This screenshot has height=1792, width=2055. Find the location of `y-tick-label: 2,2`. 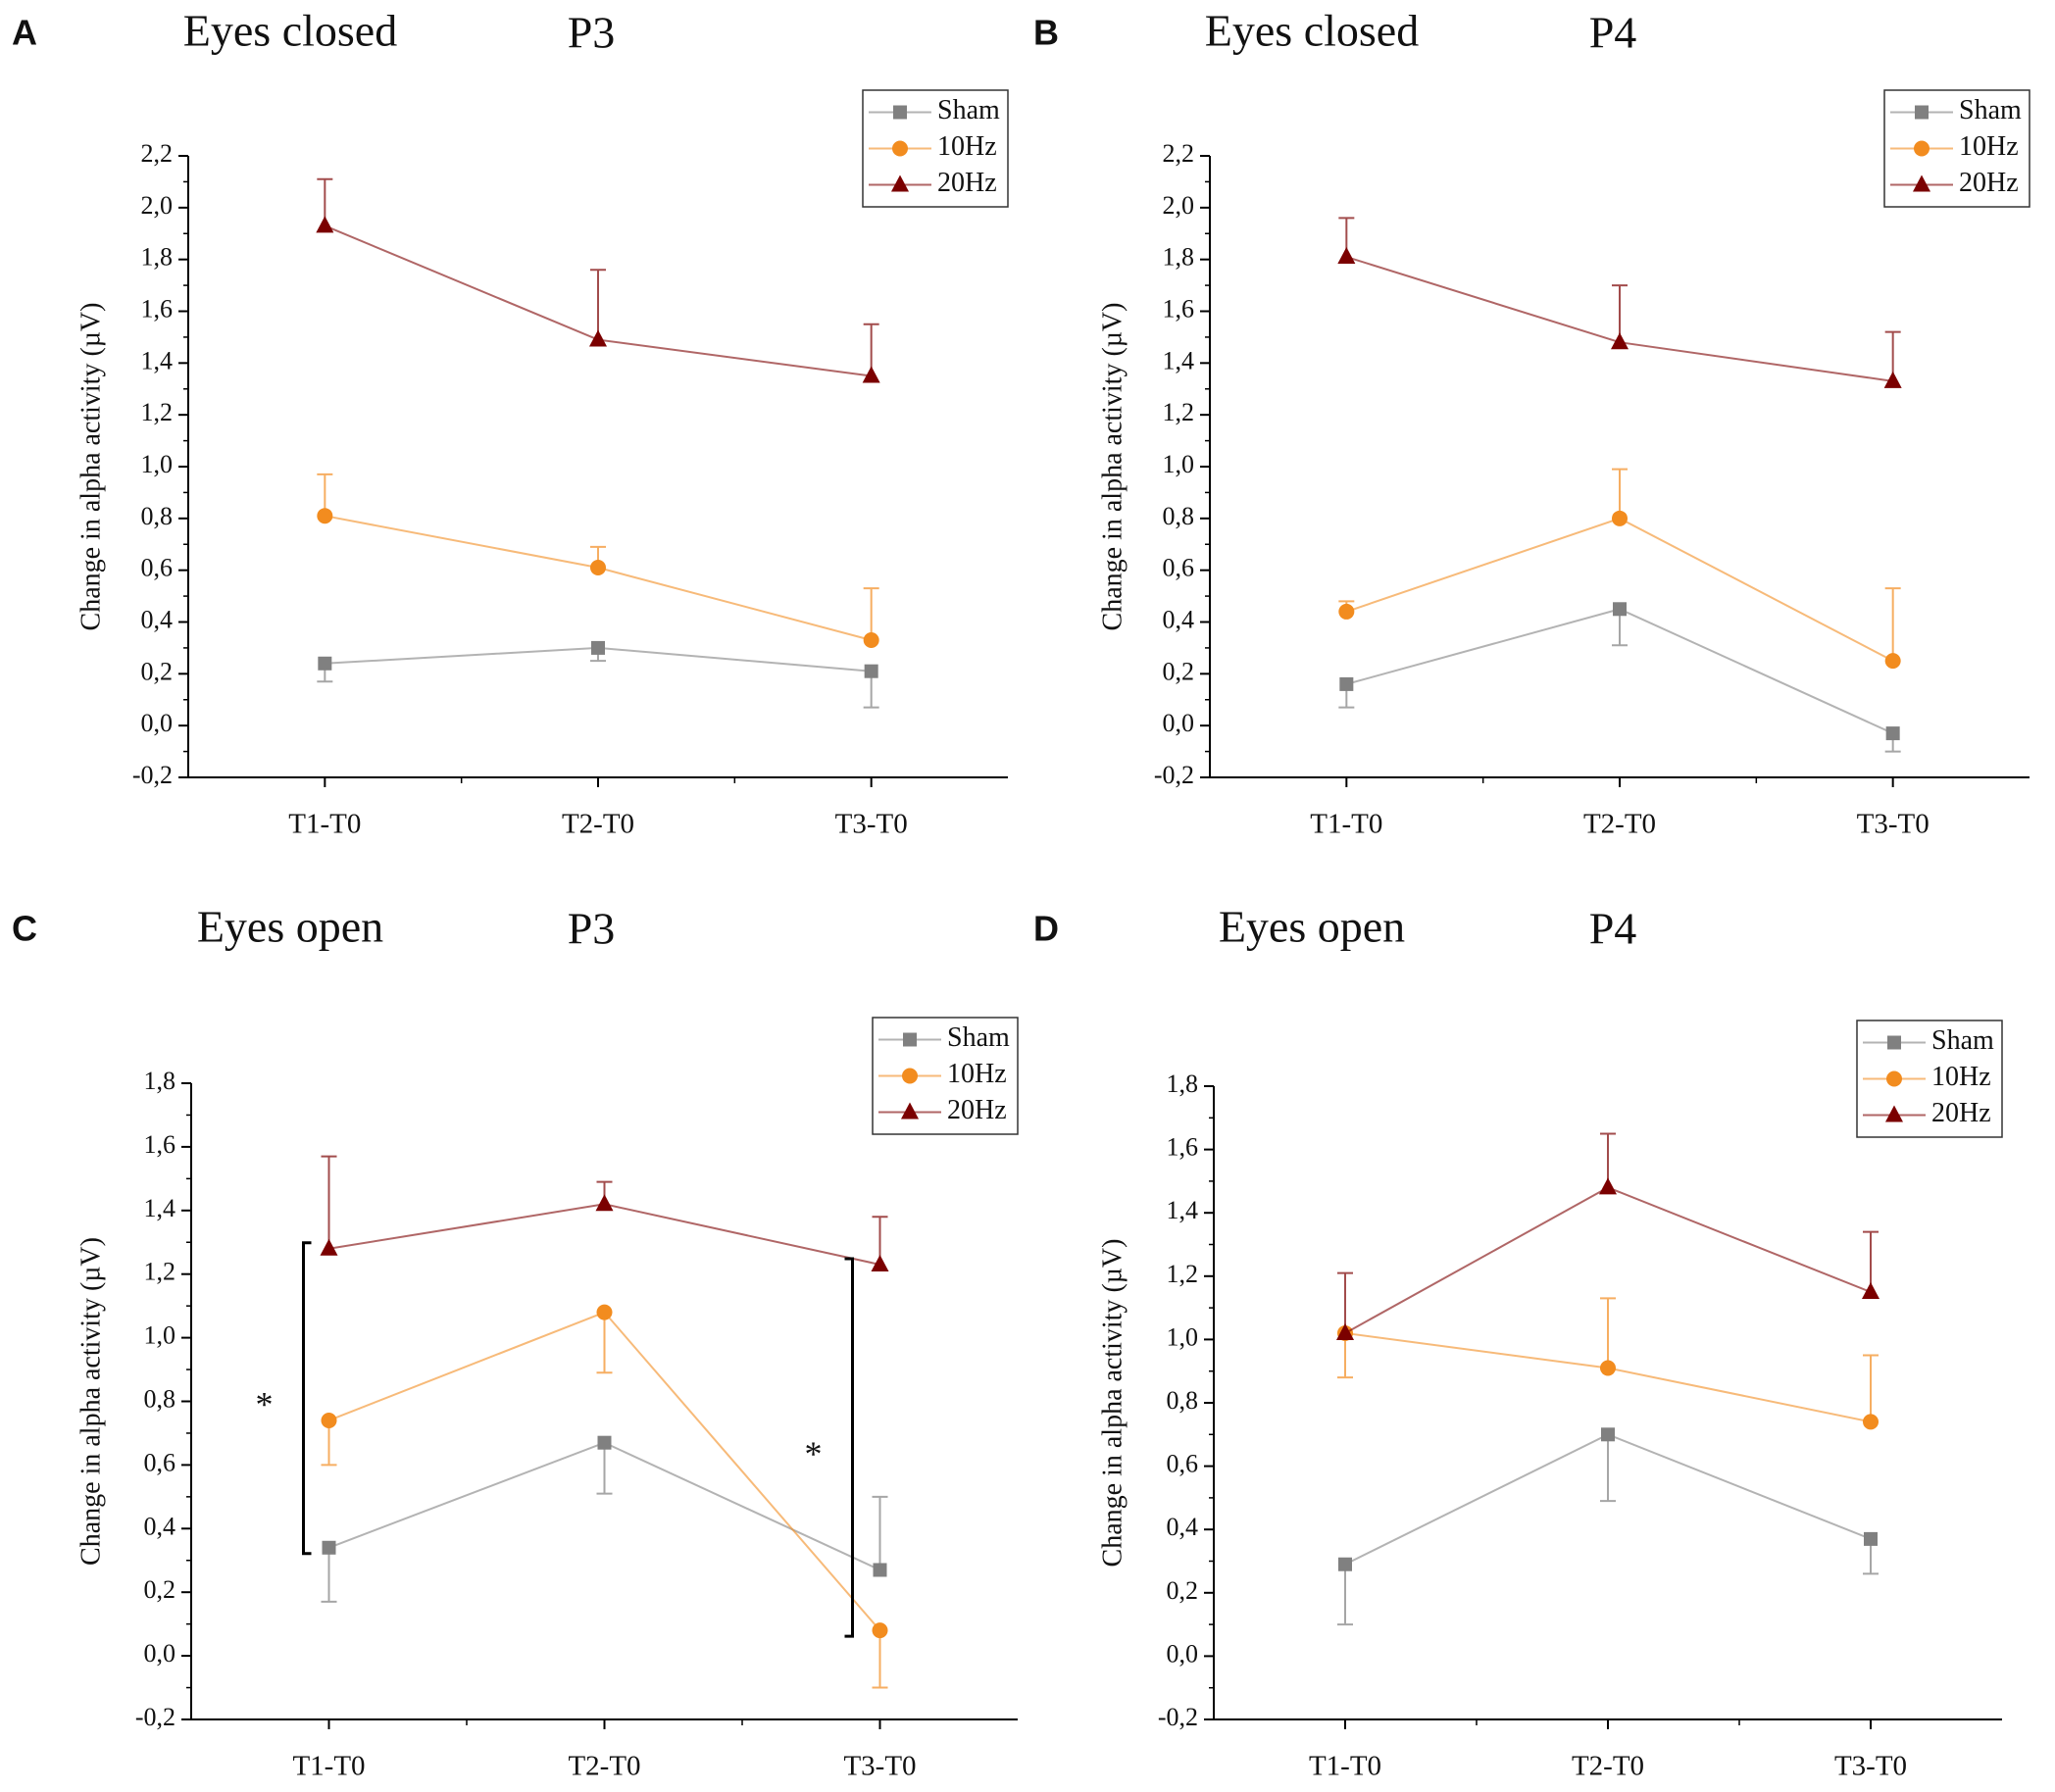

y-tick-label: 2,2 is located at coordinates (1179, 153).